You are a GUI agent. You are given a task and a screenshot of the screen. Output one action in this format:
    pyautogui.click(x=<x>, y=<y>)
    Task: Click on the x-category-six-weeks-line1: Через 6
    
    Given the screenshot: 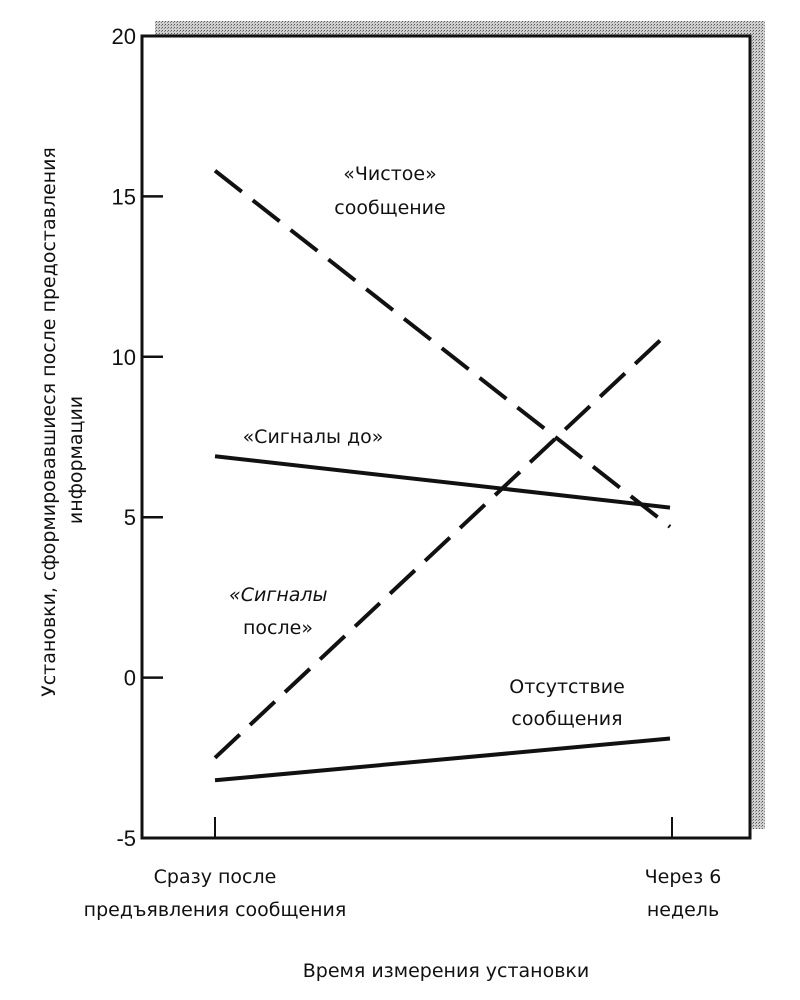 What is the action you would take?
    pyautogui.click(x=683, y=877)
    